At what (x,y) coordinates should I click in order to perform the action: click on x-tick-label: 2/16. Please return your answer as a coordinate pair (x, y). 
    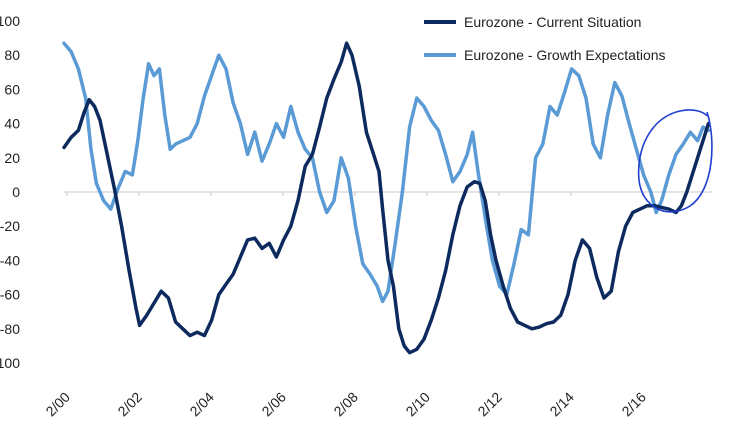
    Looking at the image, I should click on (633, 404).